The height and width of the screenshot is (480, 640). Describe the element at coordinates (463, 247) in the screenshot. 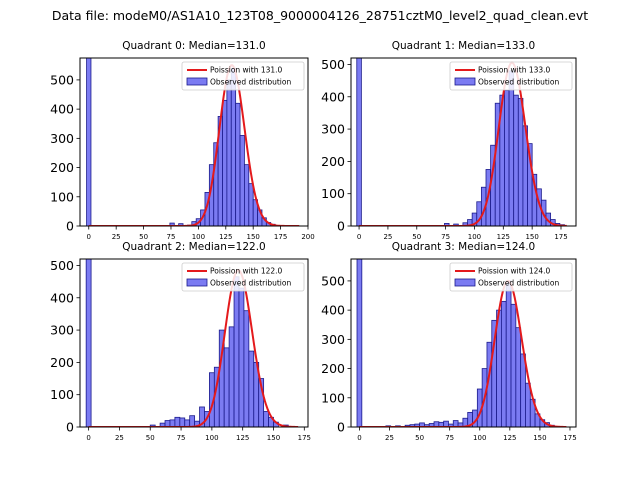

I see `panel-title: Quadrant 3: Median=124.0` at that location.